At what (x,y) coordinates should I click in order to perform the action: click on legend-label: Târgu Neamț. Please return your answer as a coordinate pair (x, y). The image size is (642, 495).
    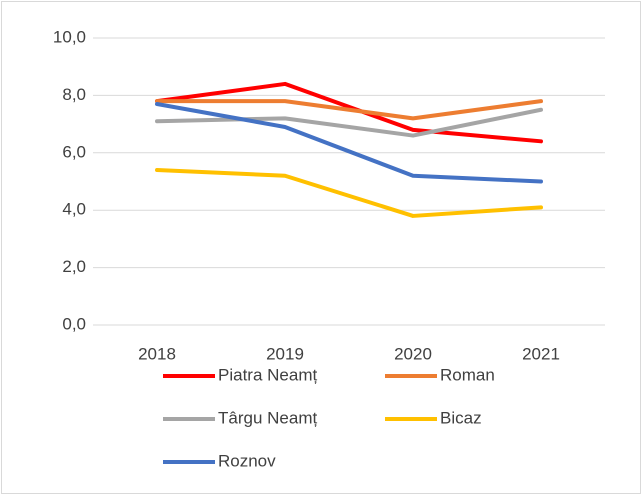
    Looking at the image, I should click on (267, 417).